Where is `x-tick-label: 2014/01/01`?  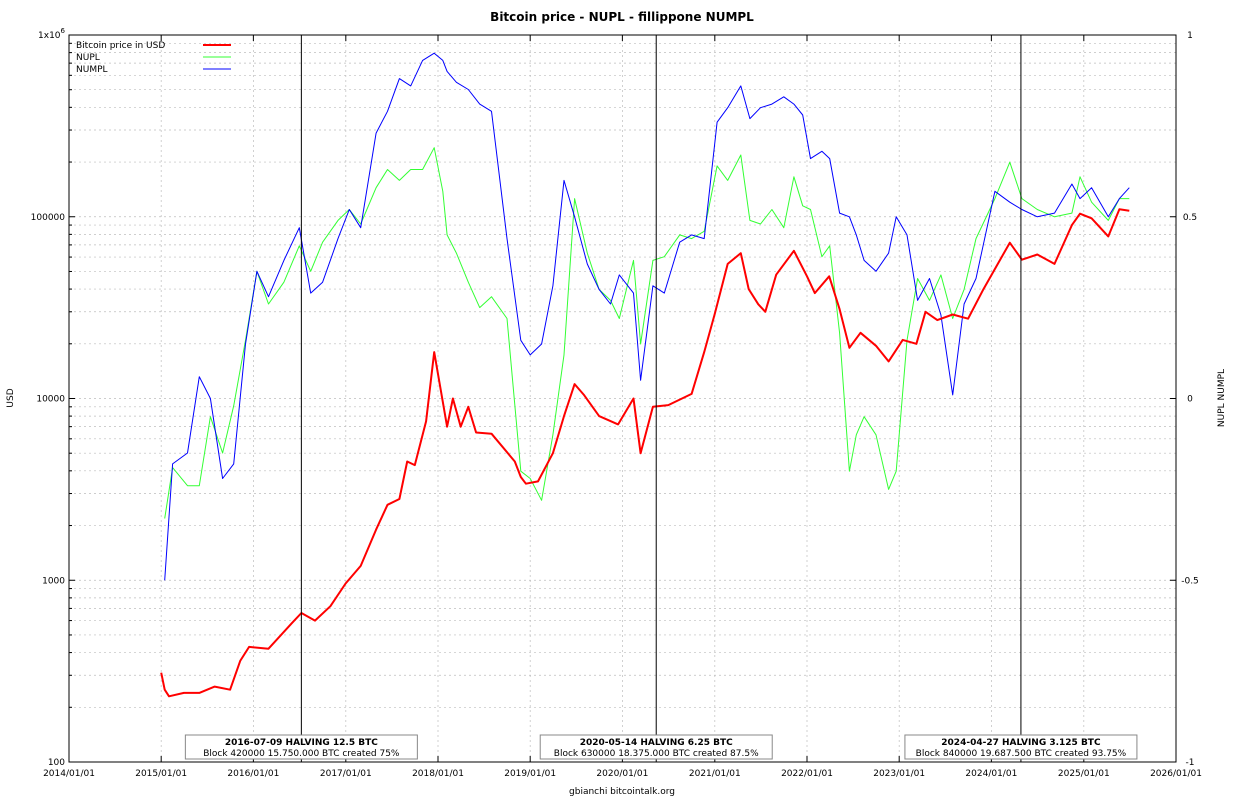 x-tick-label: 2014/01/01 is located at coordinates (69, 774).